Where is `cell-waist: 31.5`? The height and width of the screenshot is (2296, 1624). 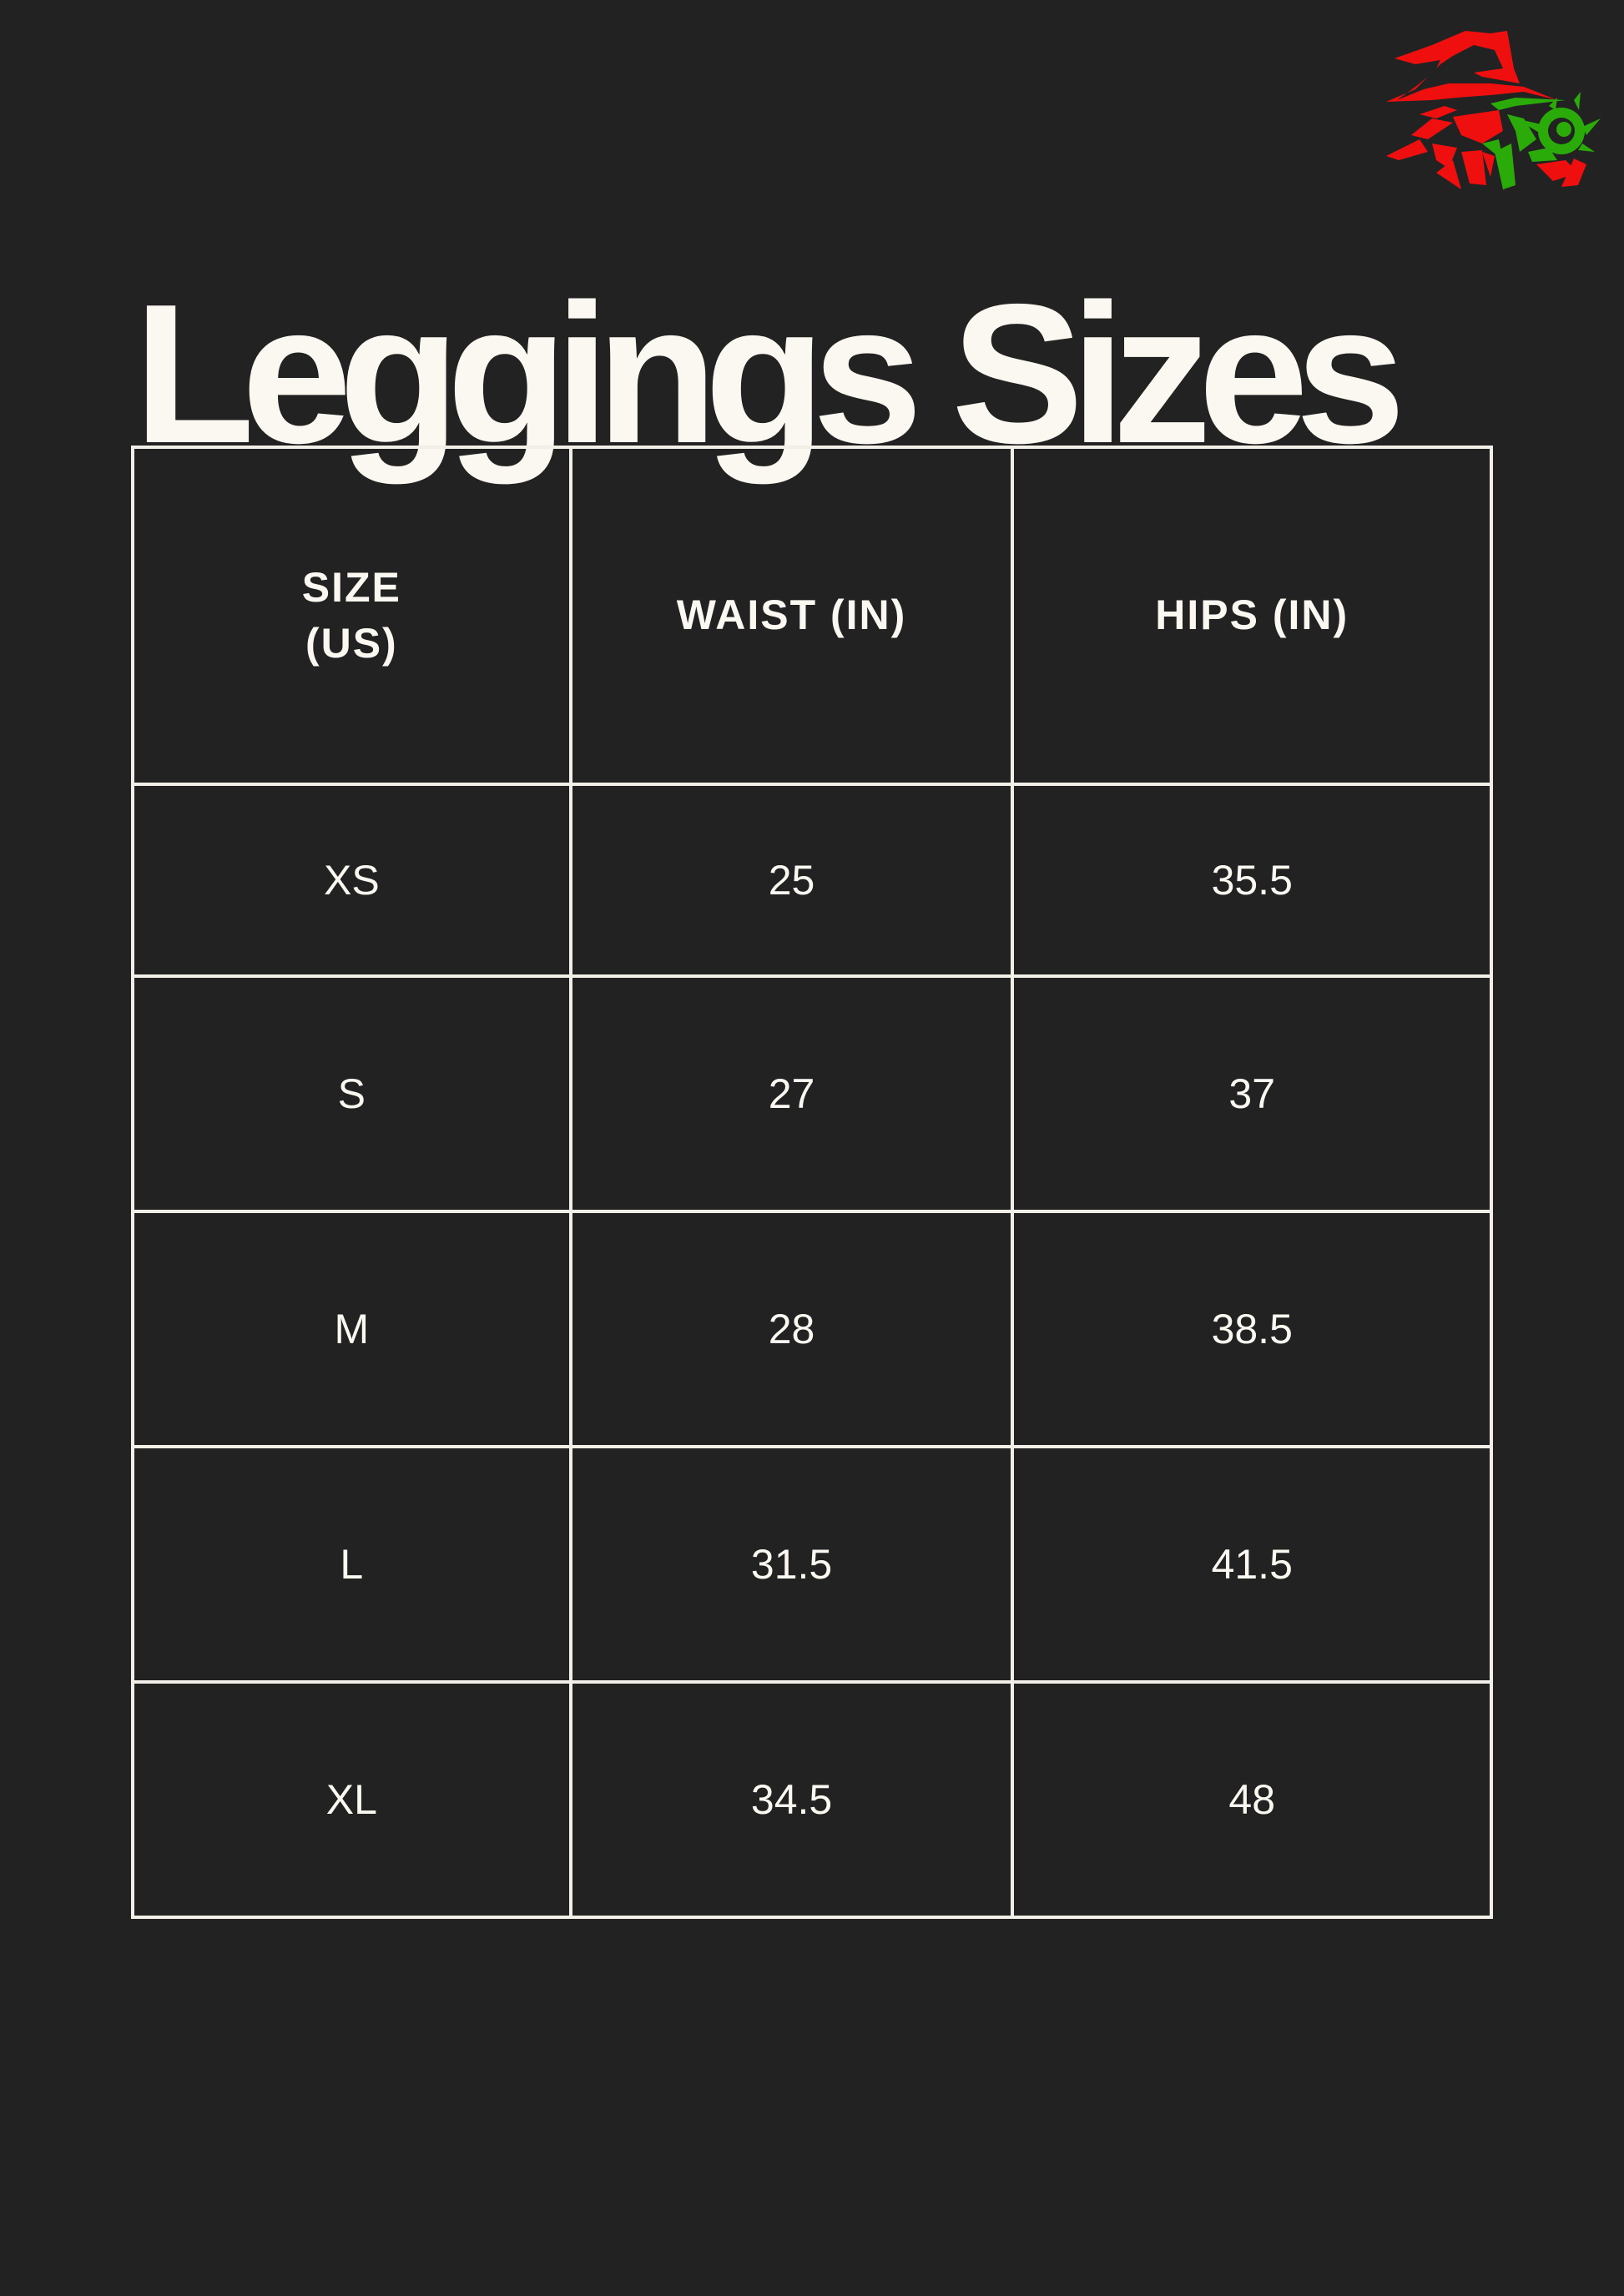 cell-waist: 31.5 is located at coordinates (791, 1564).